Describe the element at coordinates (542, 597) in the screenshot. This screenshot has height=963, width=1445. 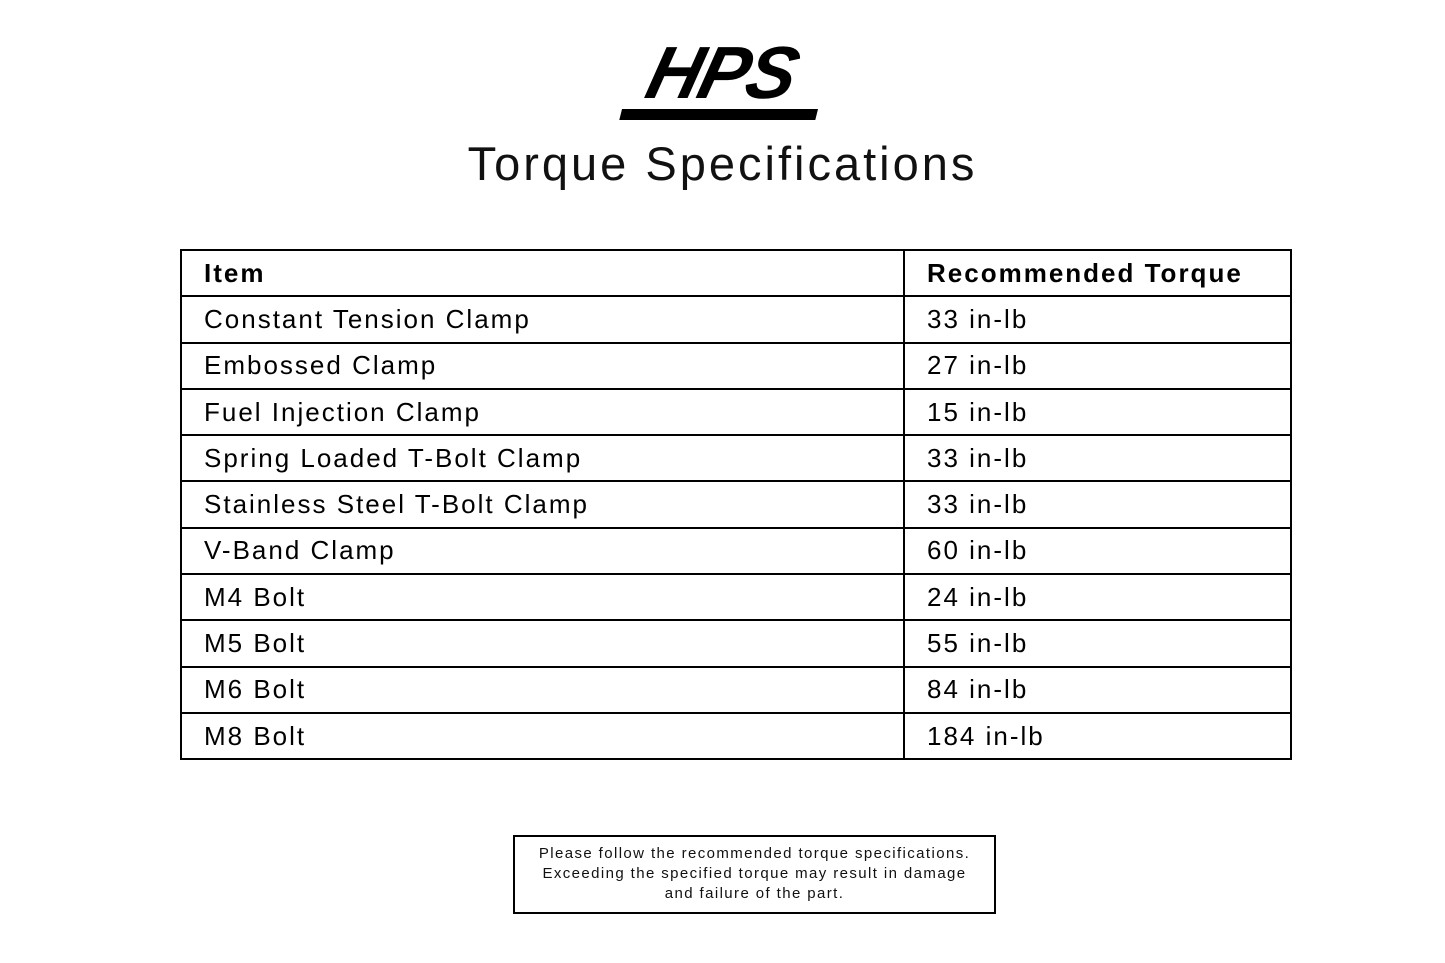
I see `item-cell: M4 Bolt` at that location.